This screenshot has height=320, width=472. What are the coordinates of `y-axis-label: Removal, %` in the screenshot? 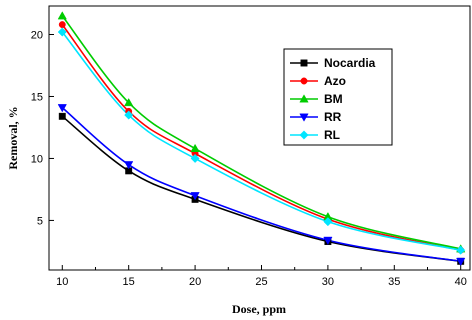 It's located at (13, 137).